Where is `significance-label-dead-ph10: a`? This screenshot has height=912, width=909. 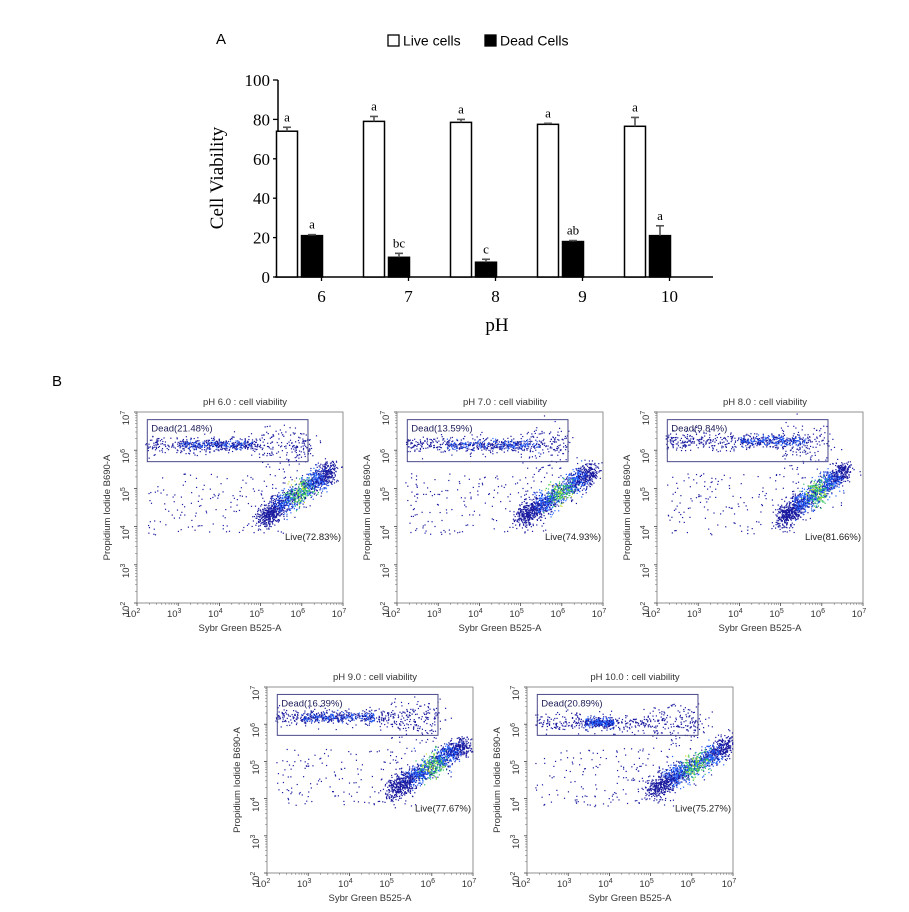 significance-label-dead-ph10: a is located at coordinates (660, 215).